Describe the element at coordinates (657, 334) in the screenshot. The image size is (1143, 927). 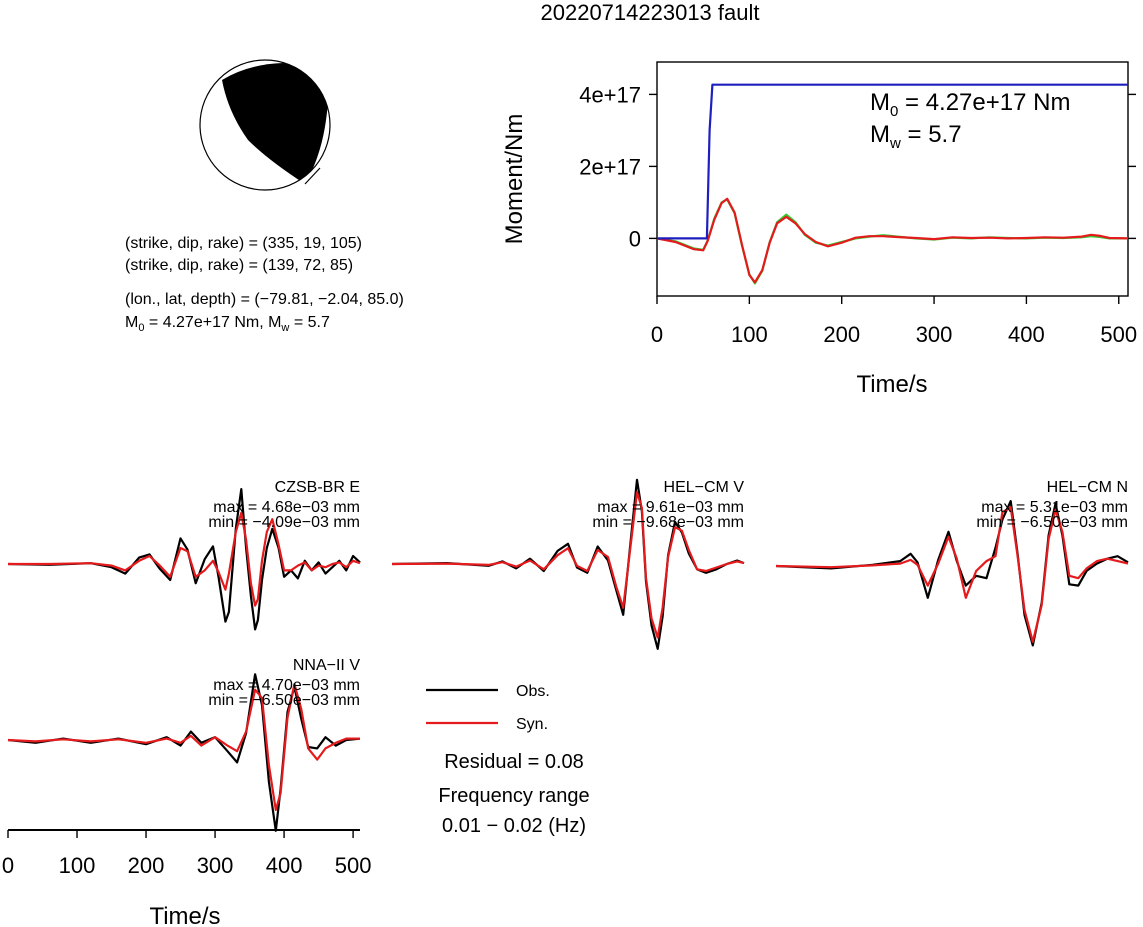
I see `moment-x-tick-label: 0` at that location.